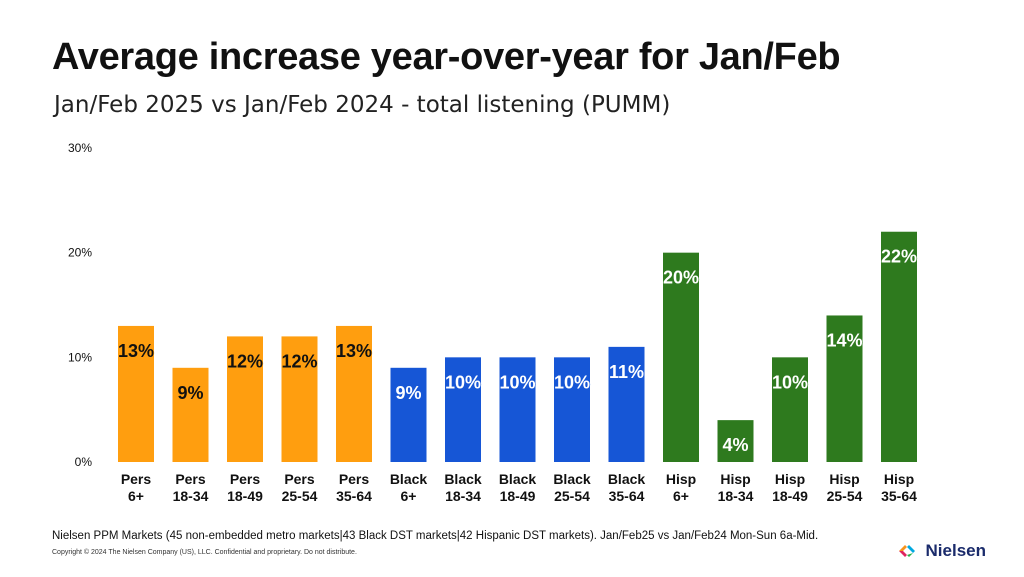 The width and height of the screenshot is (1024, 577). Describe the element at coordinates (136, 393) in the screenshot. I see `bar-pers-6+` at that location.